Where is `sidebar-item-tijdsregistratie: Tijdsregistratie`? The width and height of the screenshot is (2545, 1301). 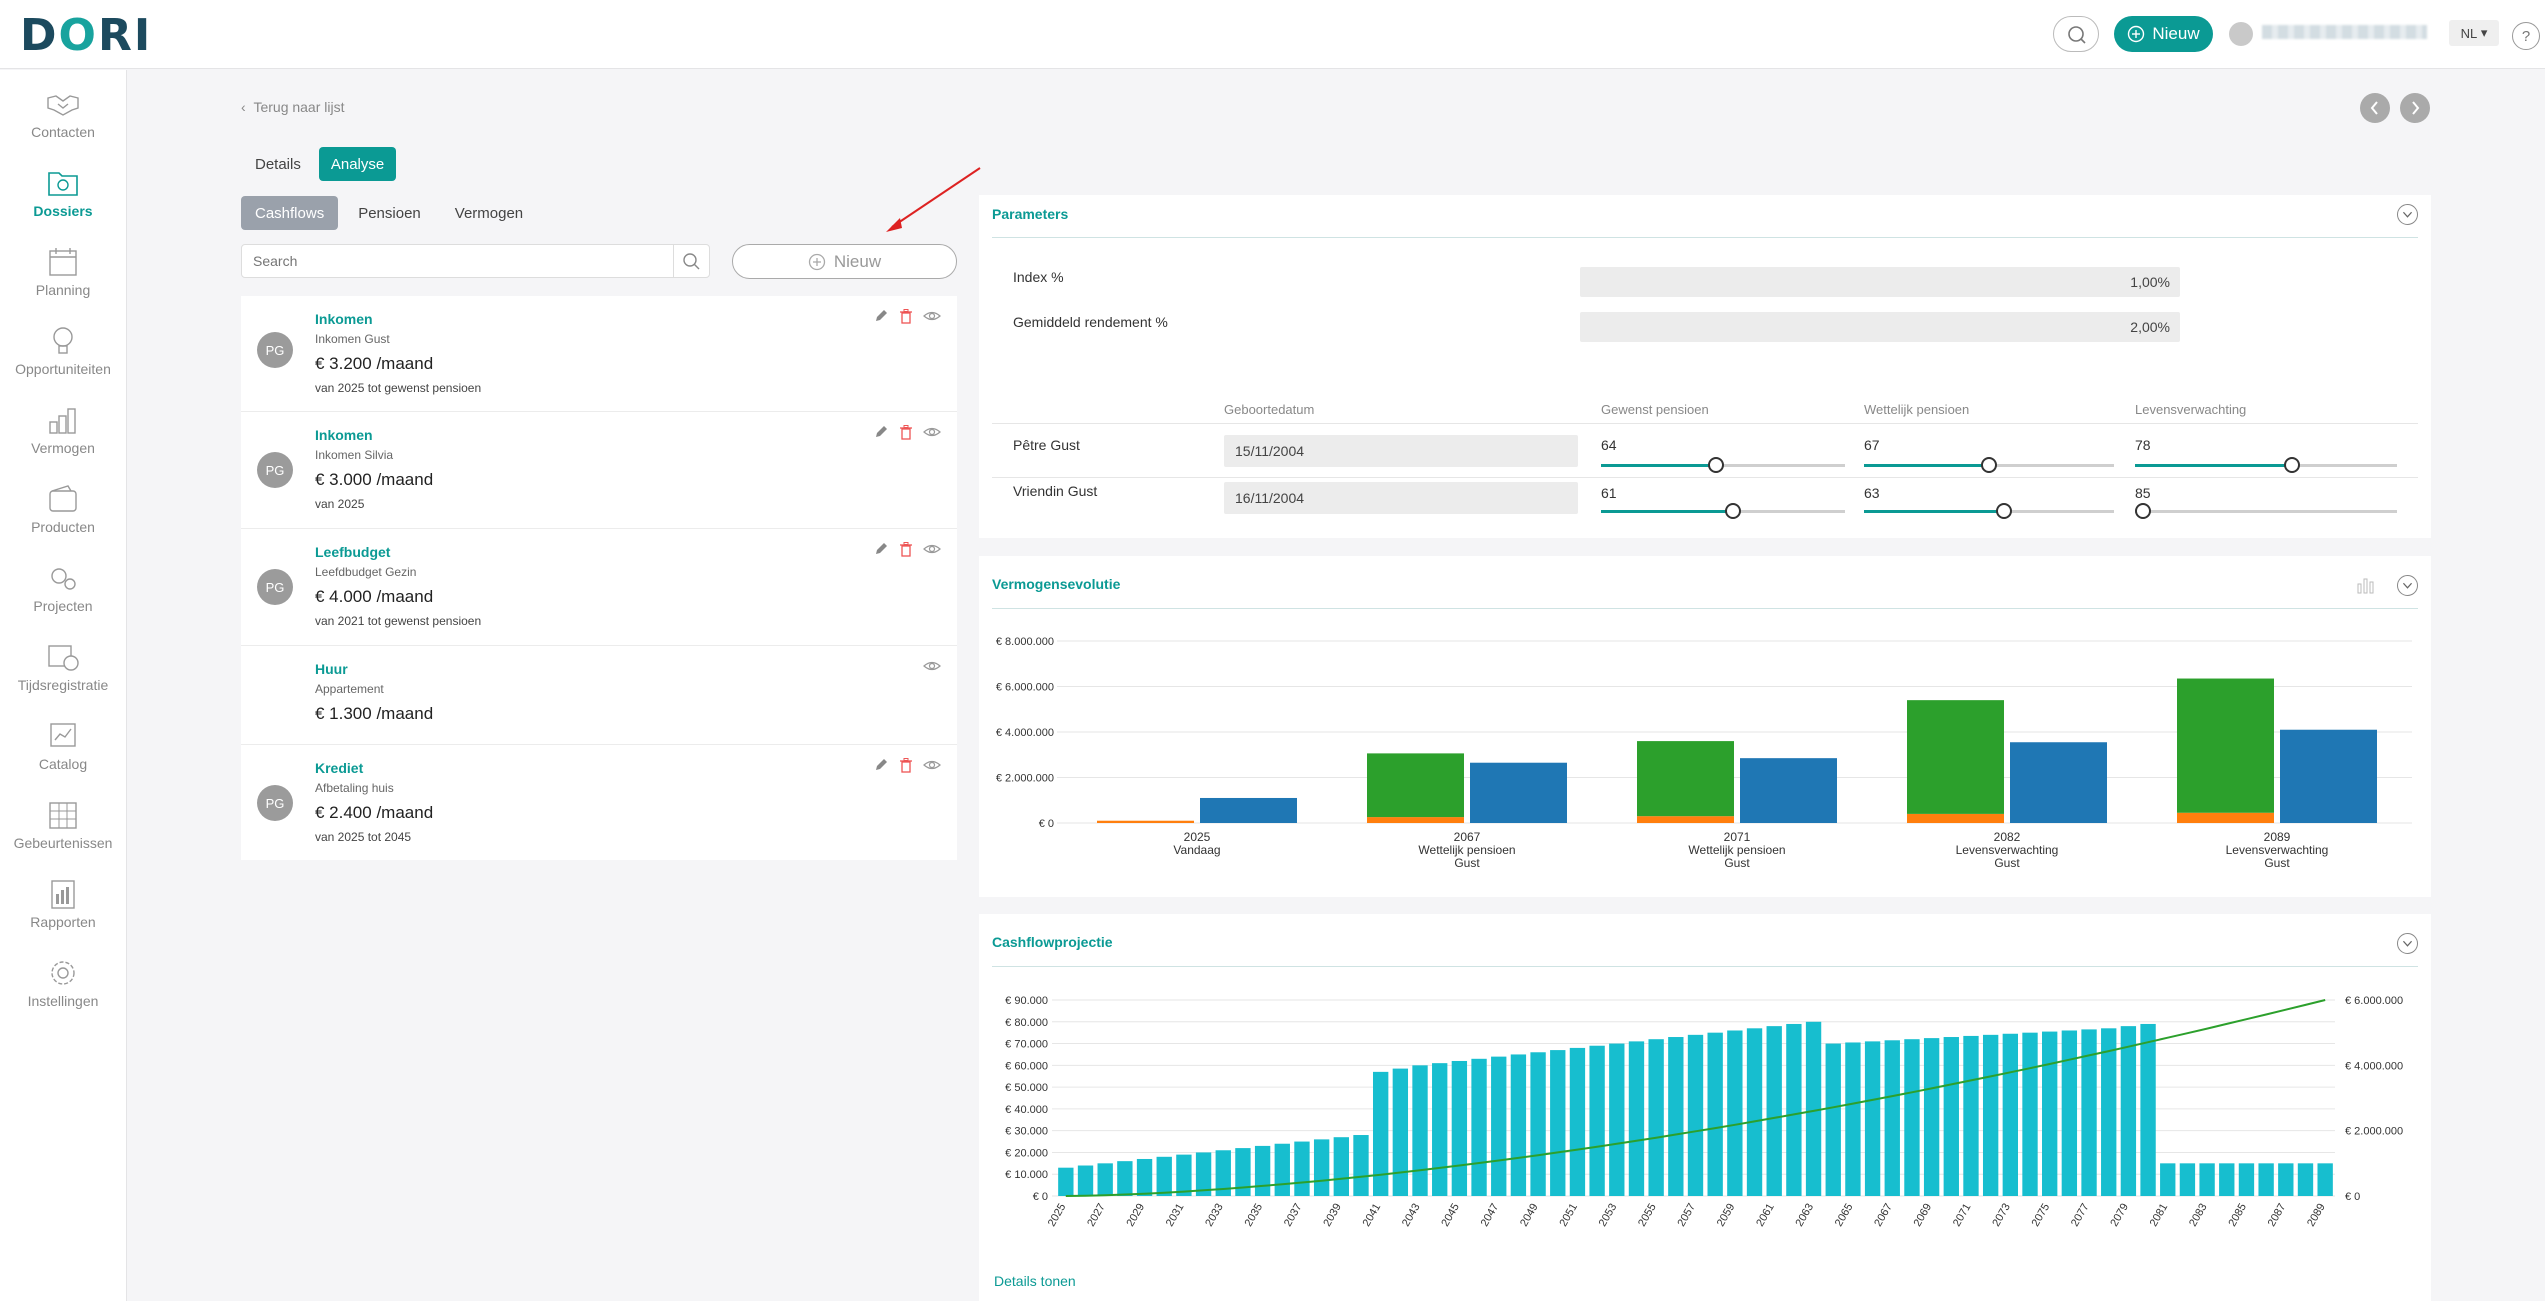
sidebar-item-tijdsregistratie: Tijdsregistratie is located at coordinates (63, 679).